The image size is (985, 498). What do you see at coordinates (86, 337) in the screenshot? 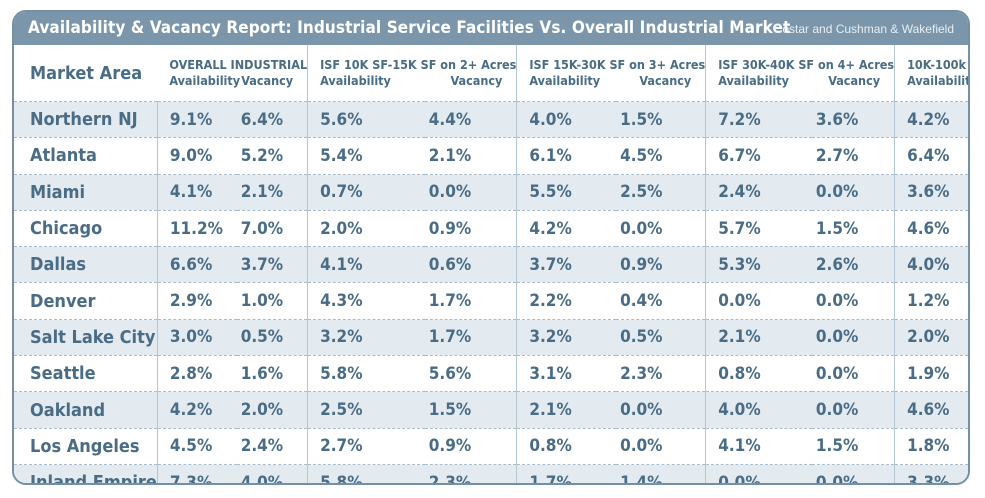
I see `market-name: Salt Lake City` at bounding box center [86, 337].